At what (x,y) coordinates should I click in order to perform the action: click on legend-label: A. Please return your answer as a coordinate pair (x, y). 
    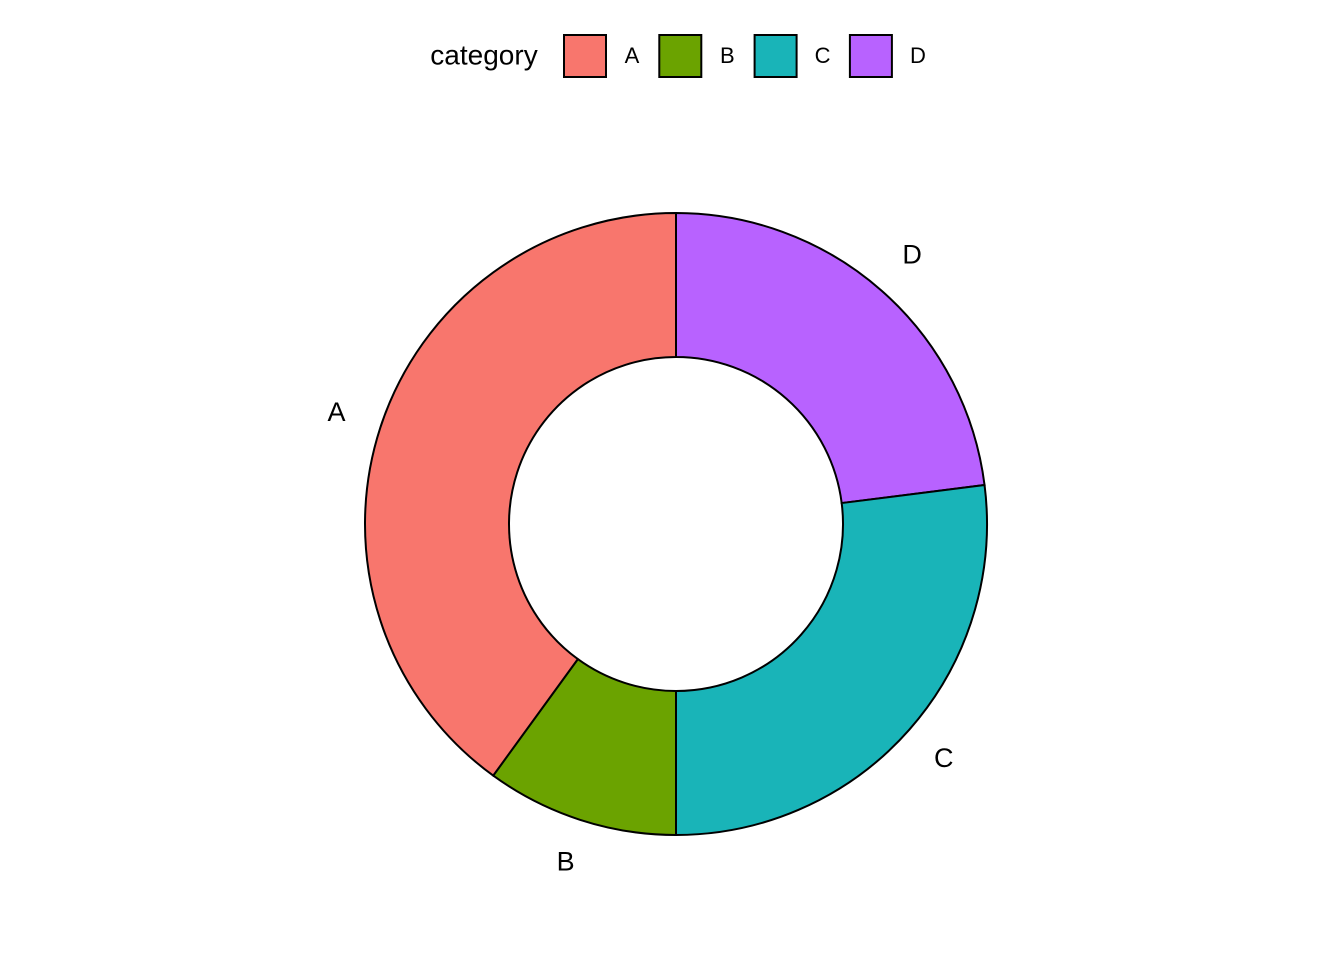
    Looking at the image, I should click on (632, 55).